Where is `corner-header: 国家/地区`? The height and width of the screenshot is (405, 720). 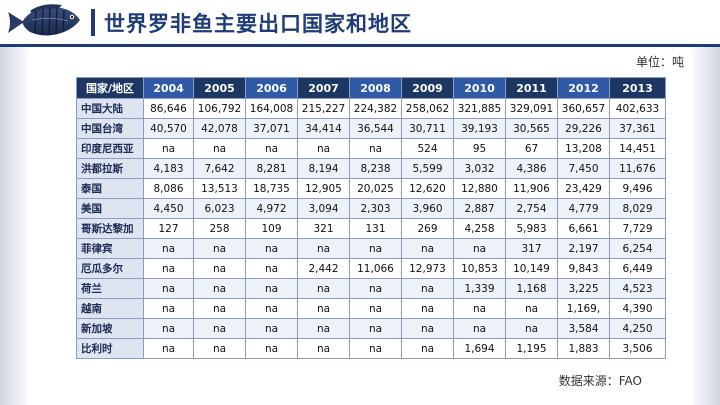
corner-header: 国家/地区 is located at coordinates (110, 88).